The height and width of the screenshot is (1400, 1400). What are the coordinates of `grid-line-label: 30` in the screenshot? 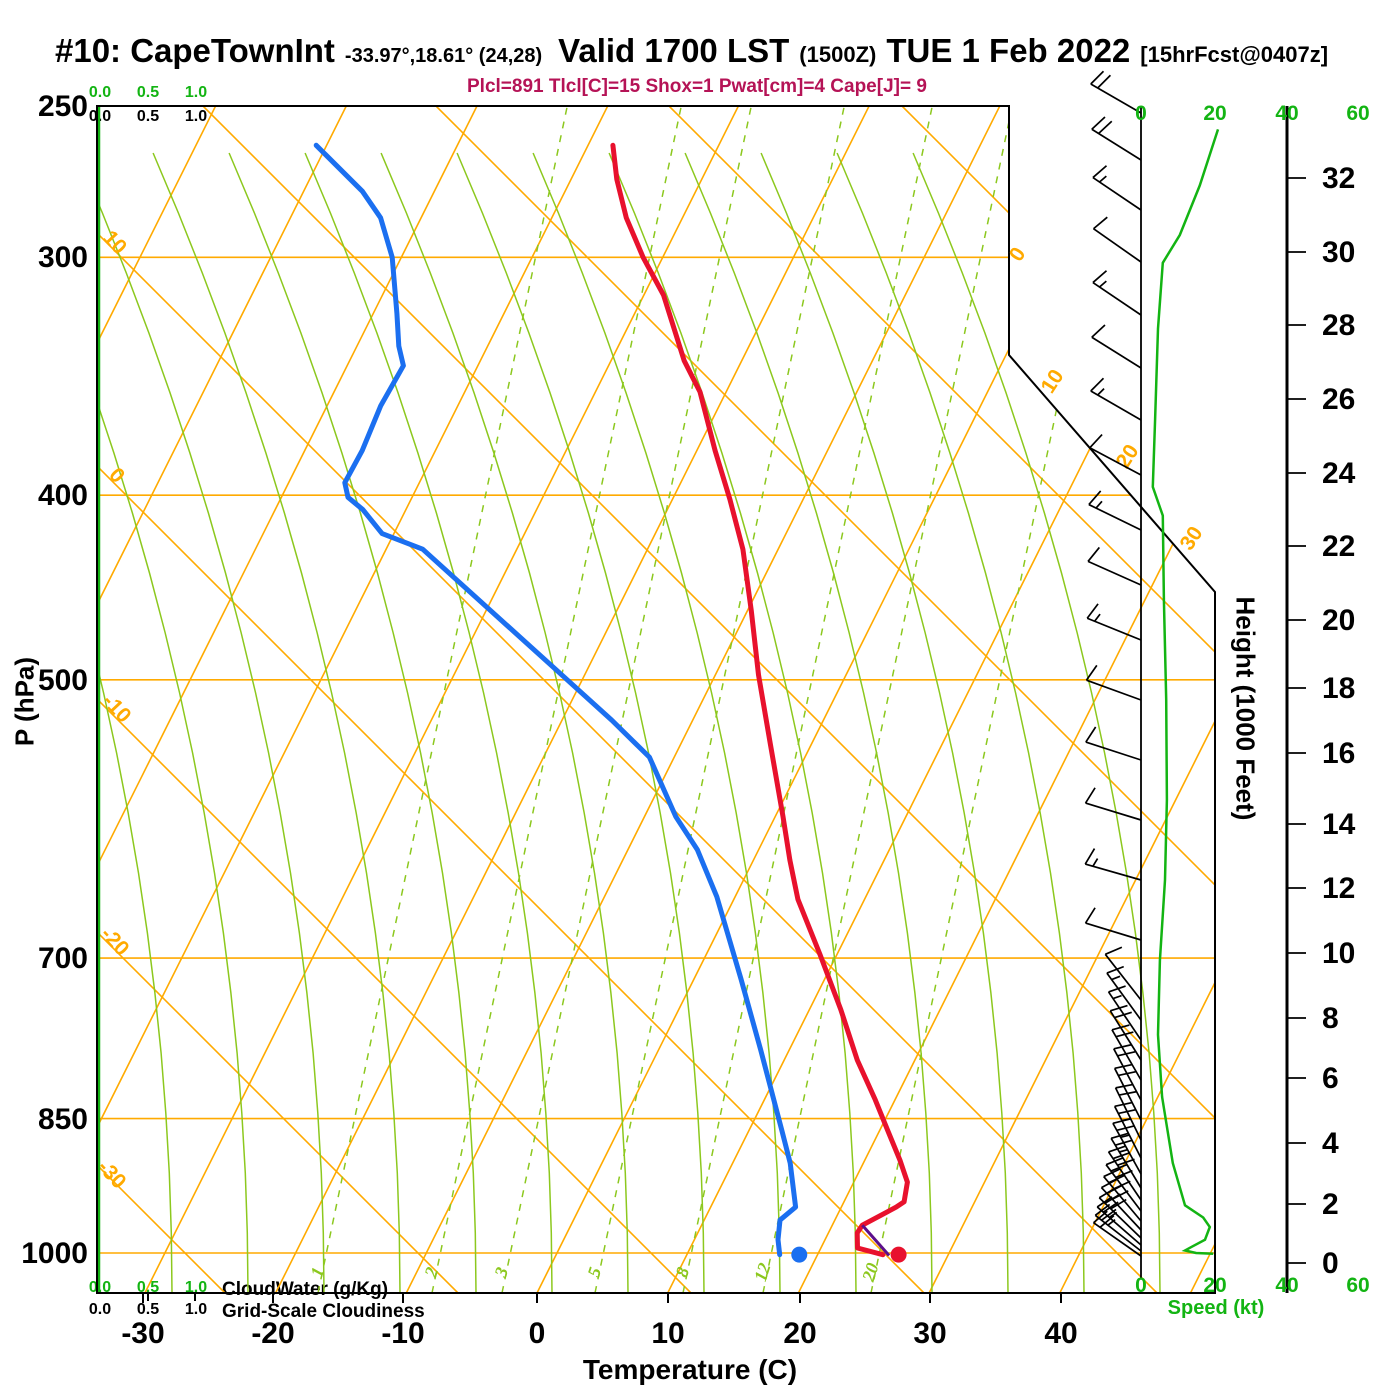 It's located at (1192, 538).